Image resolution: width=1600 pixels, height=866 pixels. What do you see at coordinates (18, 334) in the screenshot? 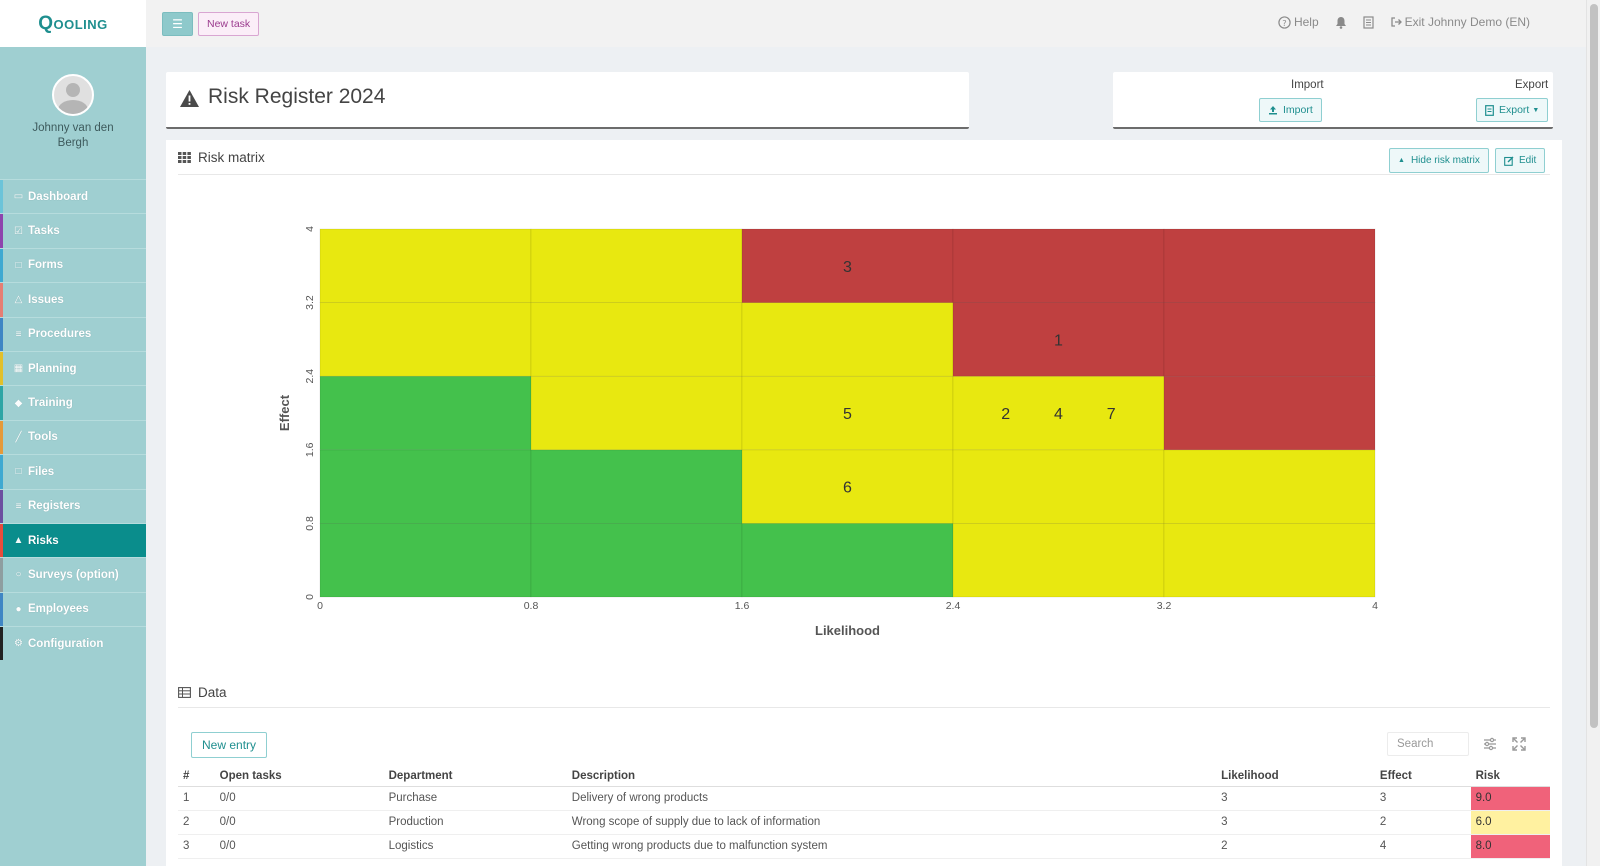
I see `list-icon: ≡` at bounding box center [18, 334].